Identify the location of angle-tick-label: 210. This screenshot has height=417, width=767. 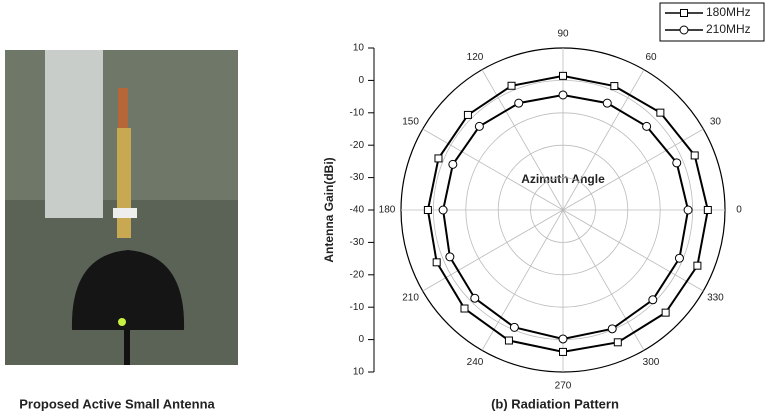
(410, 298).